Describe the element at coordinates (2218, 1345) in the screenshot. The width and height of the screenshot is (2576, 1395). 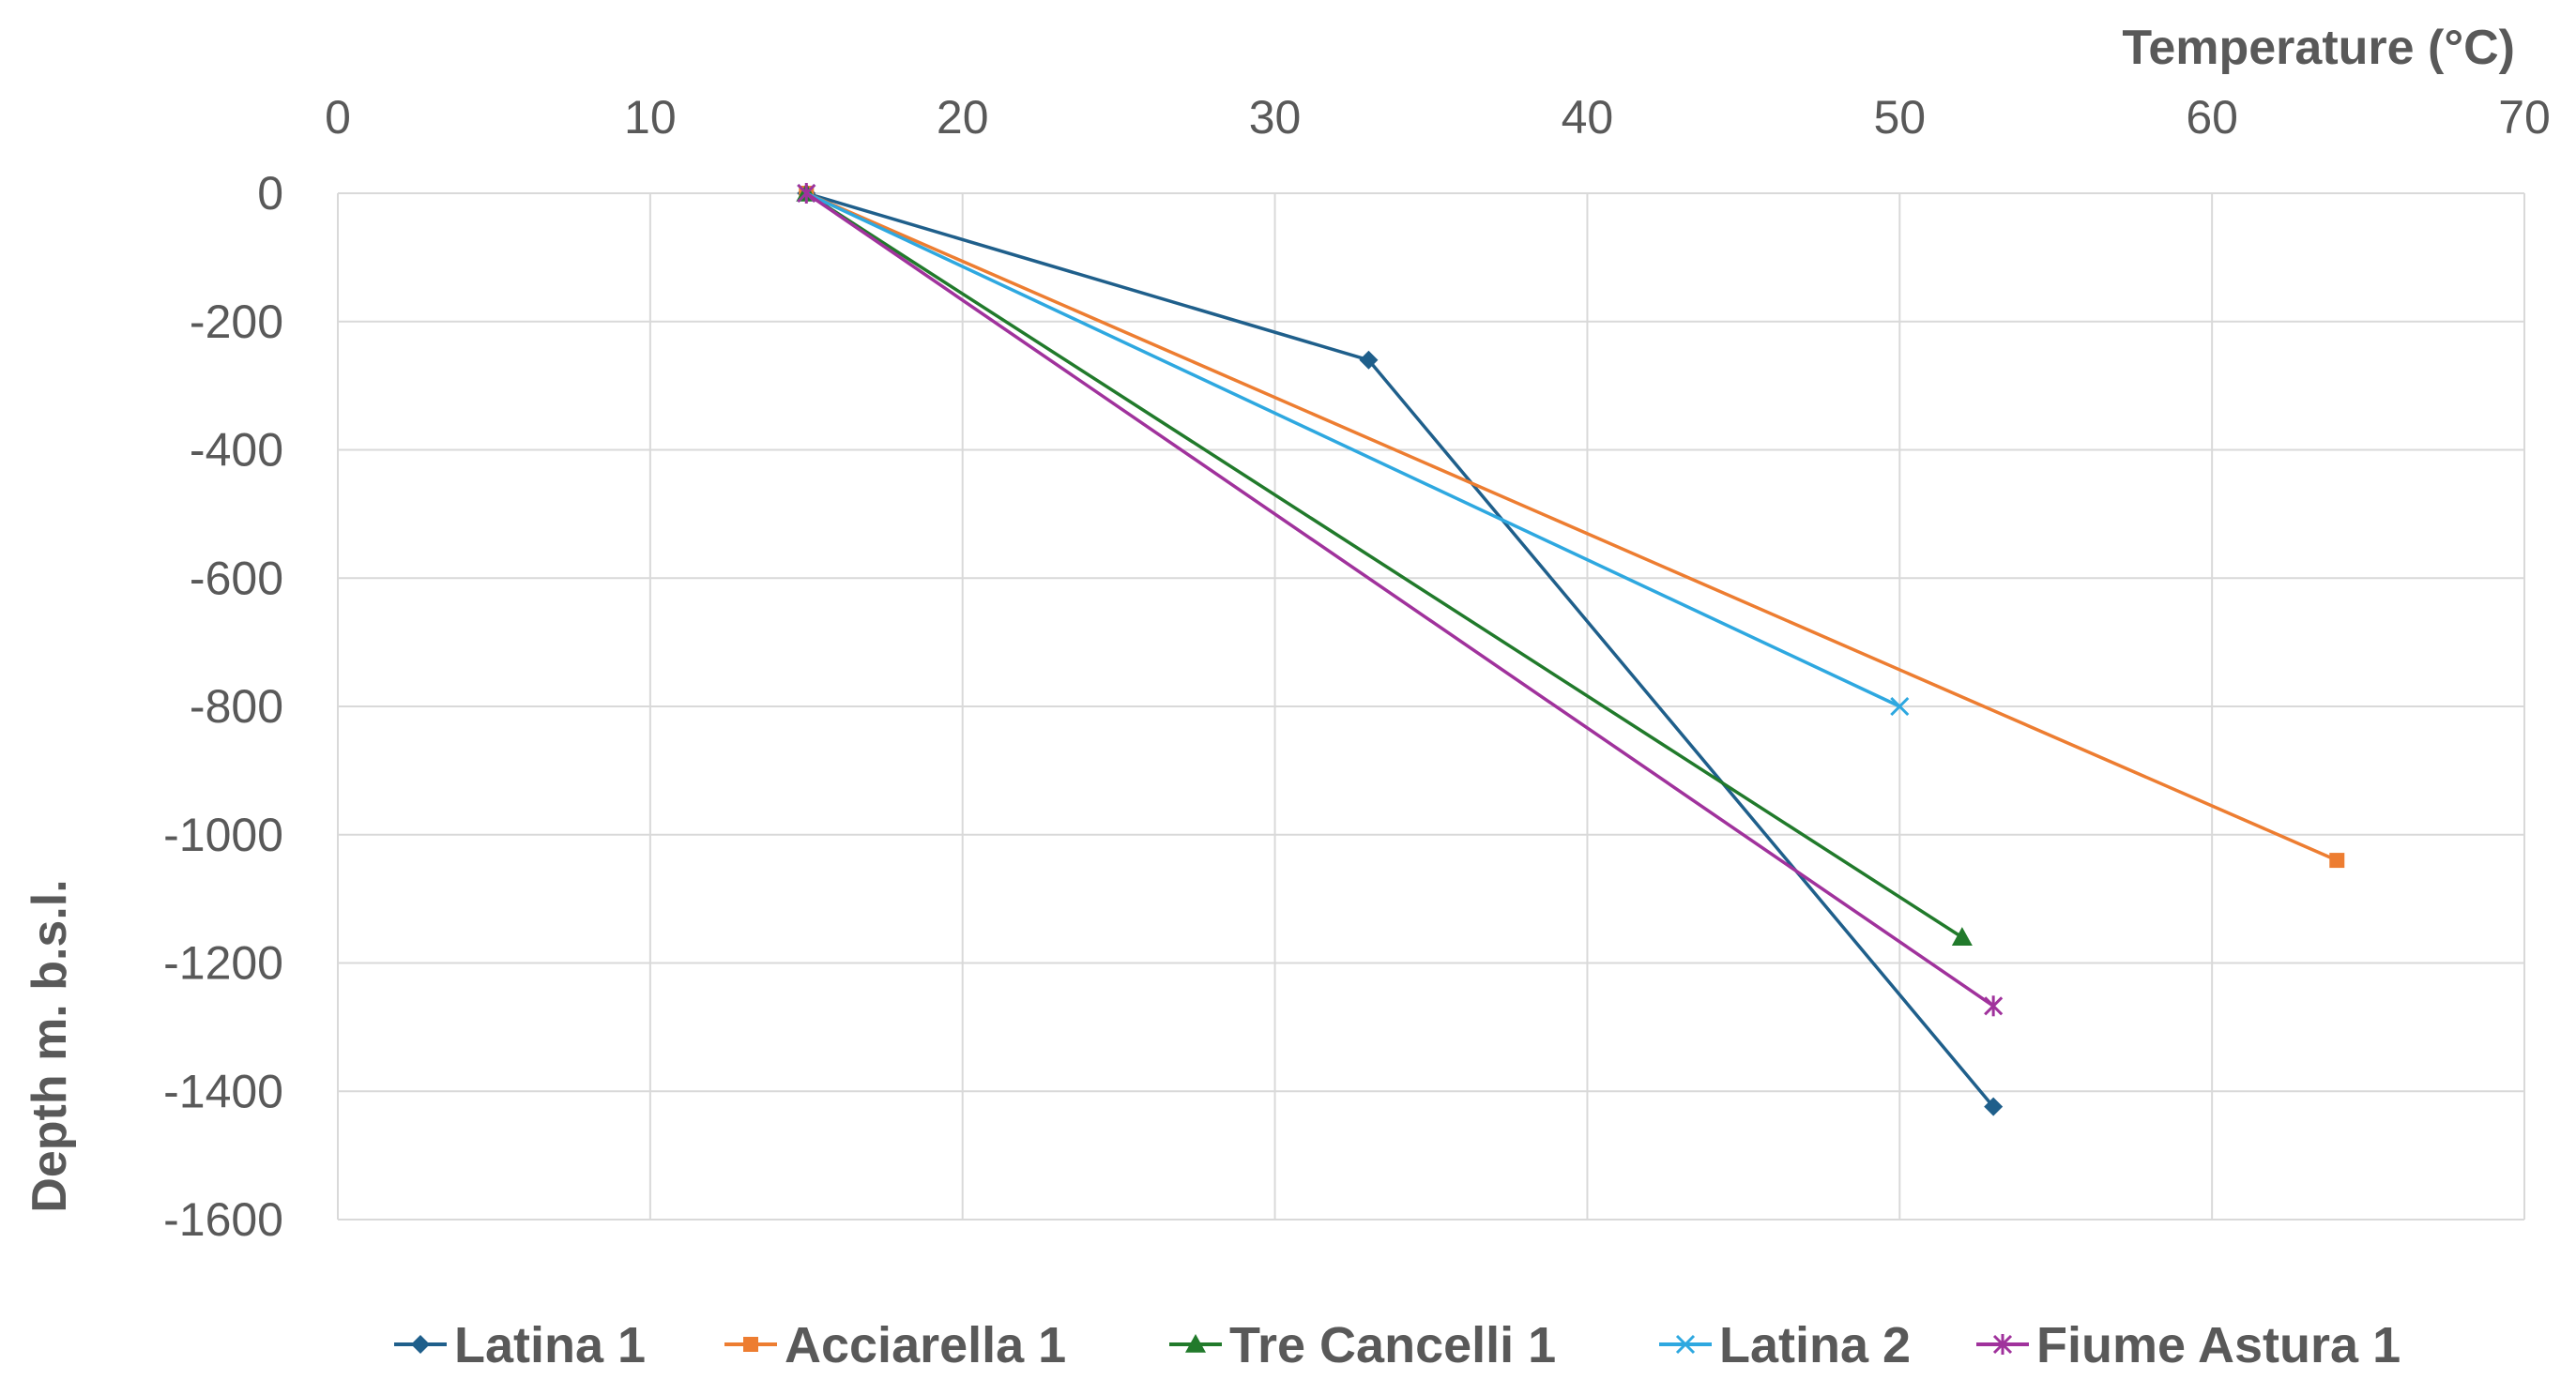
I see `legend-label-fiume-astura-1: Fiume Astura 1` at that location.